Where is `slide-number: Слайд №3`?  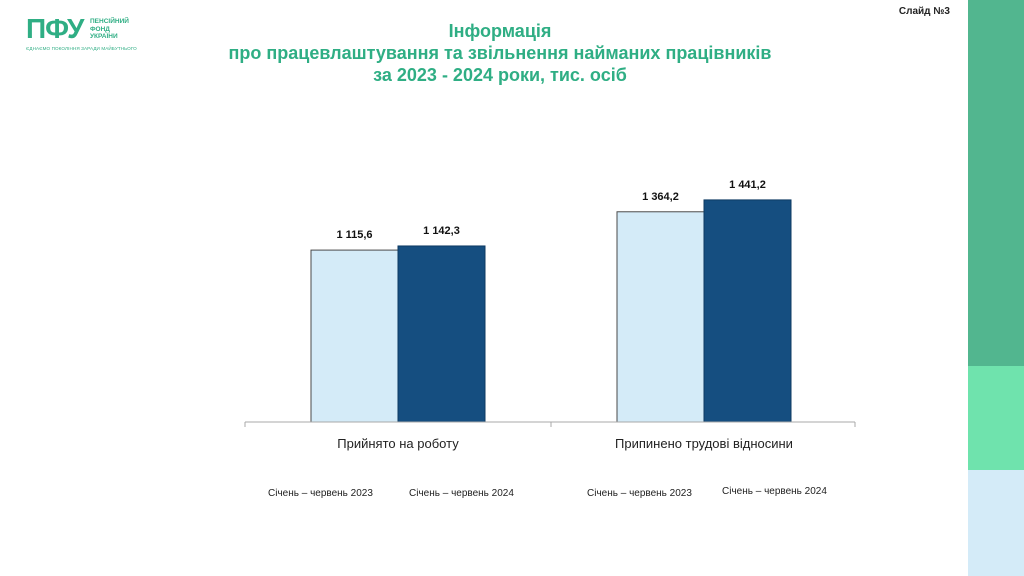 slide-number: Слайд №3 is located at coordinates (924, 11).